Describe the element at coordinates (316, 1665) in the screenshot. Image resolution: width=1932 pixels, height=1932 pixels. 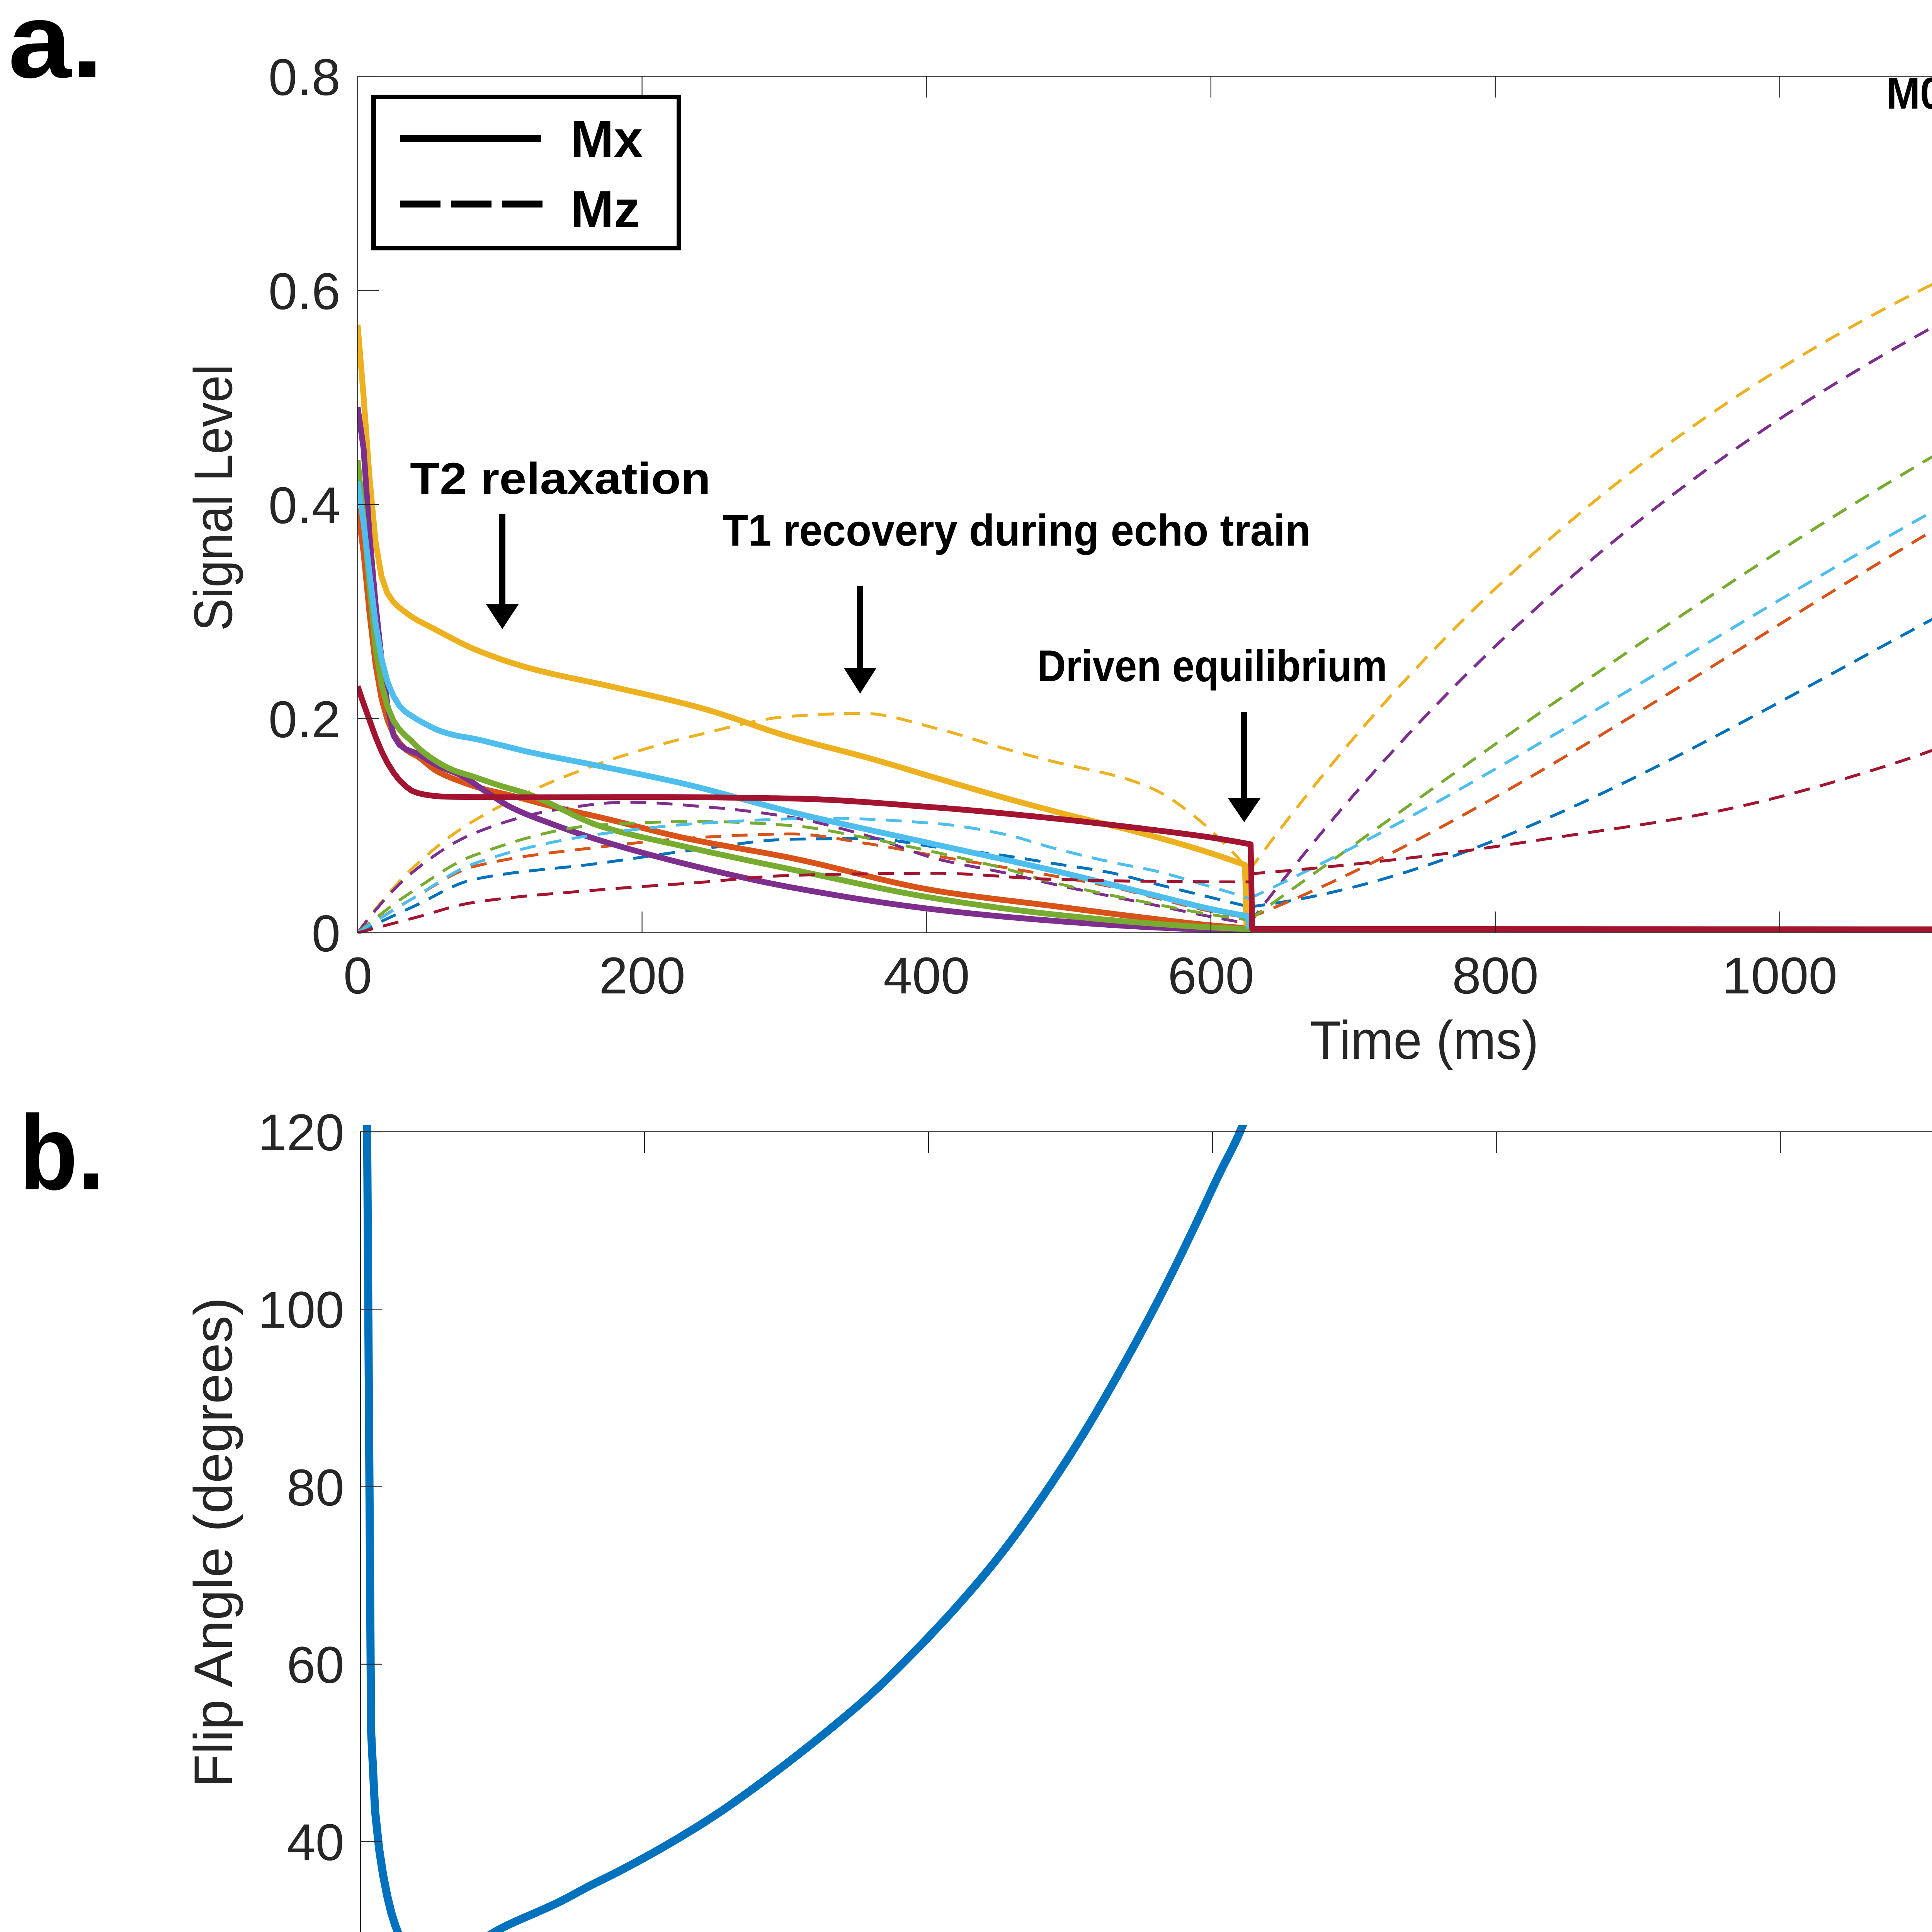
I see `svg-text: 60` at that location.